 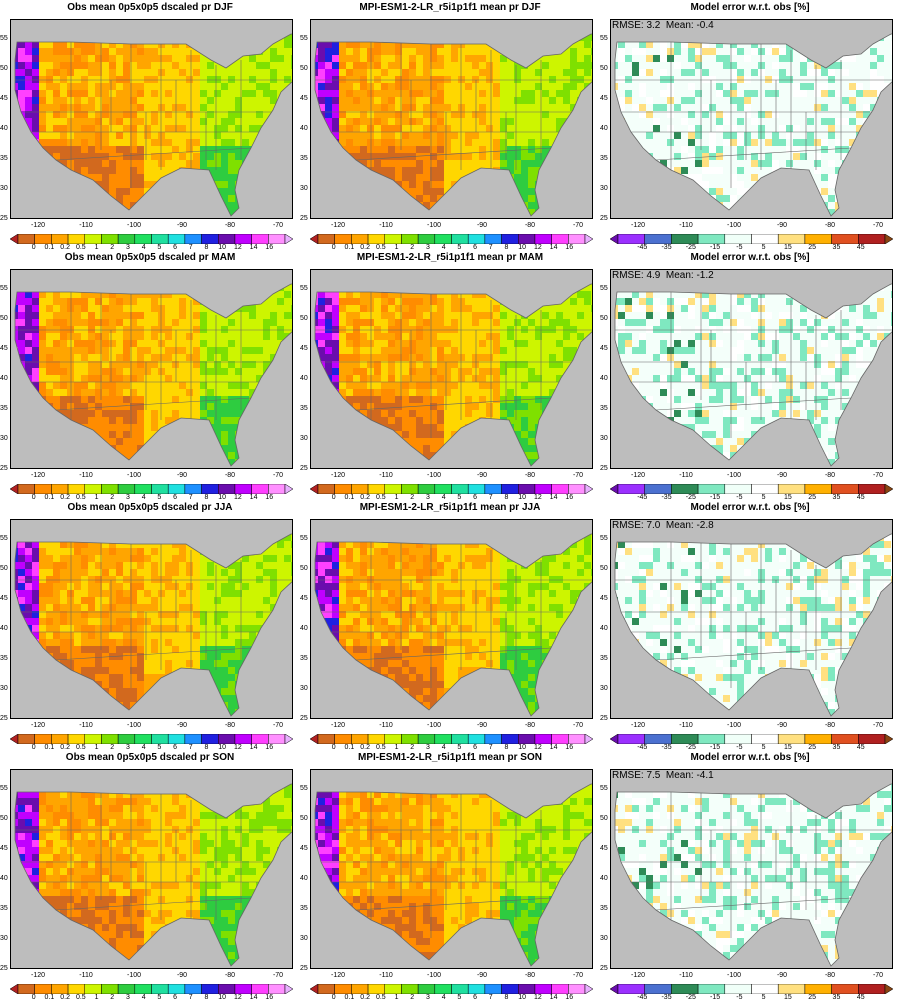 What do you see at coordinates (451, 619) in the screenshot?
I see `map-frame` at bounding box center [451, 619].